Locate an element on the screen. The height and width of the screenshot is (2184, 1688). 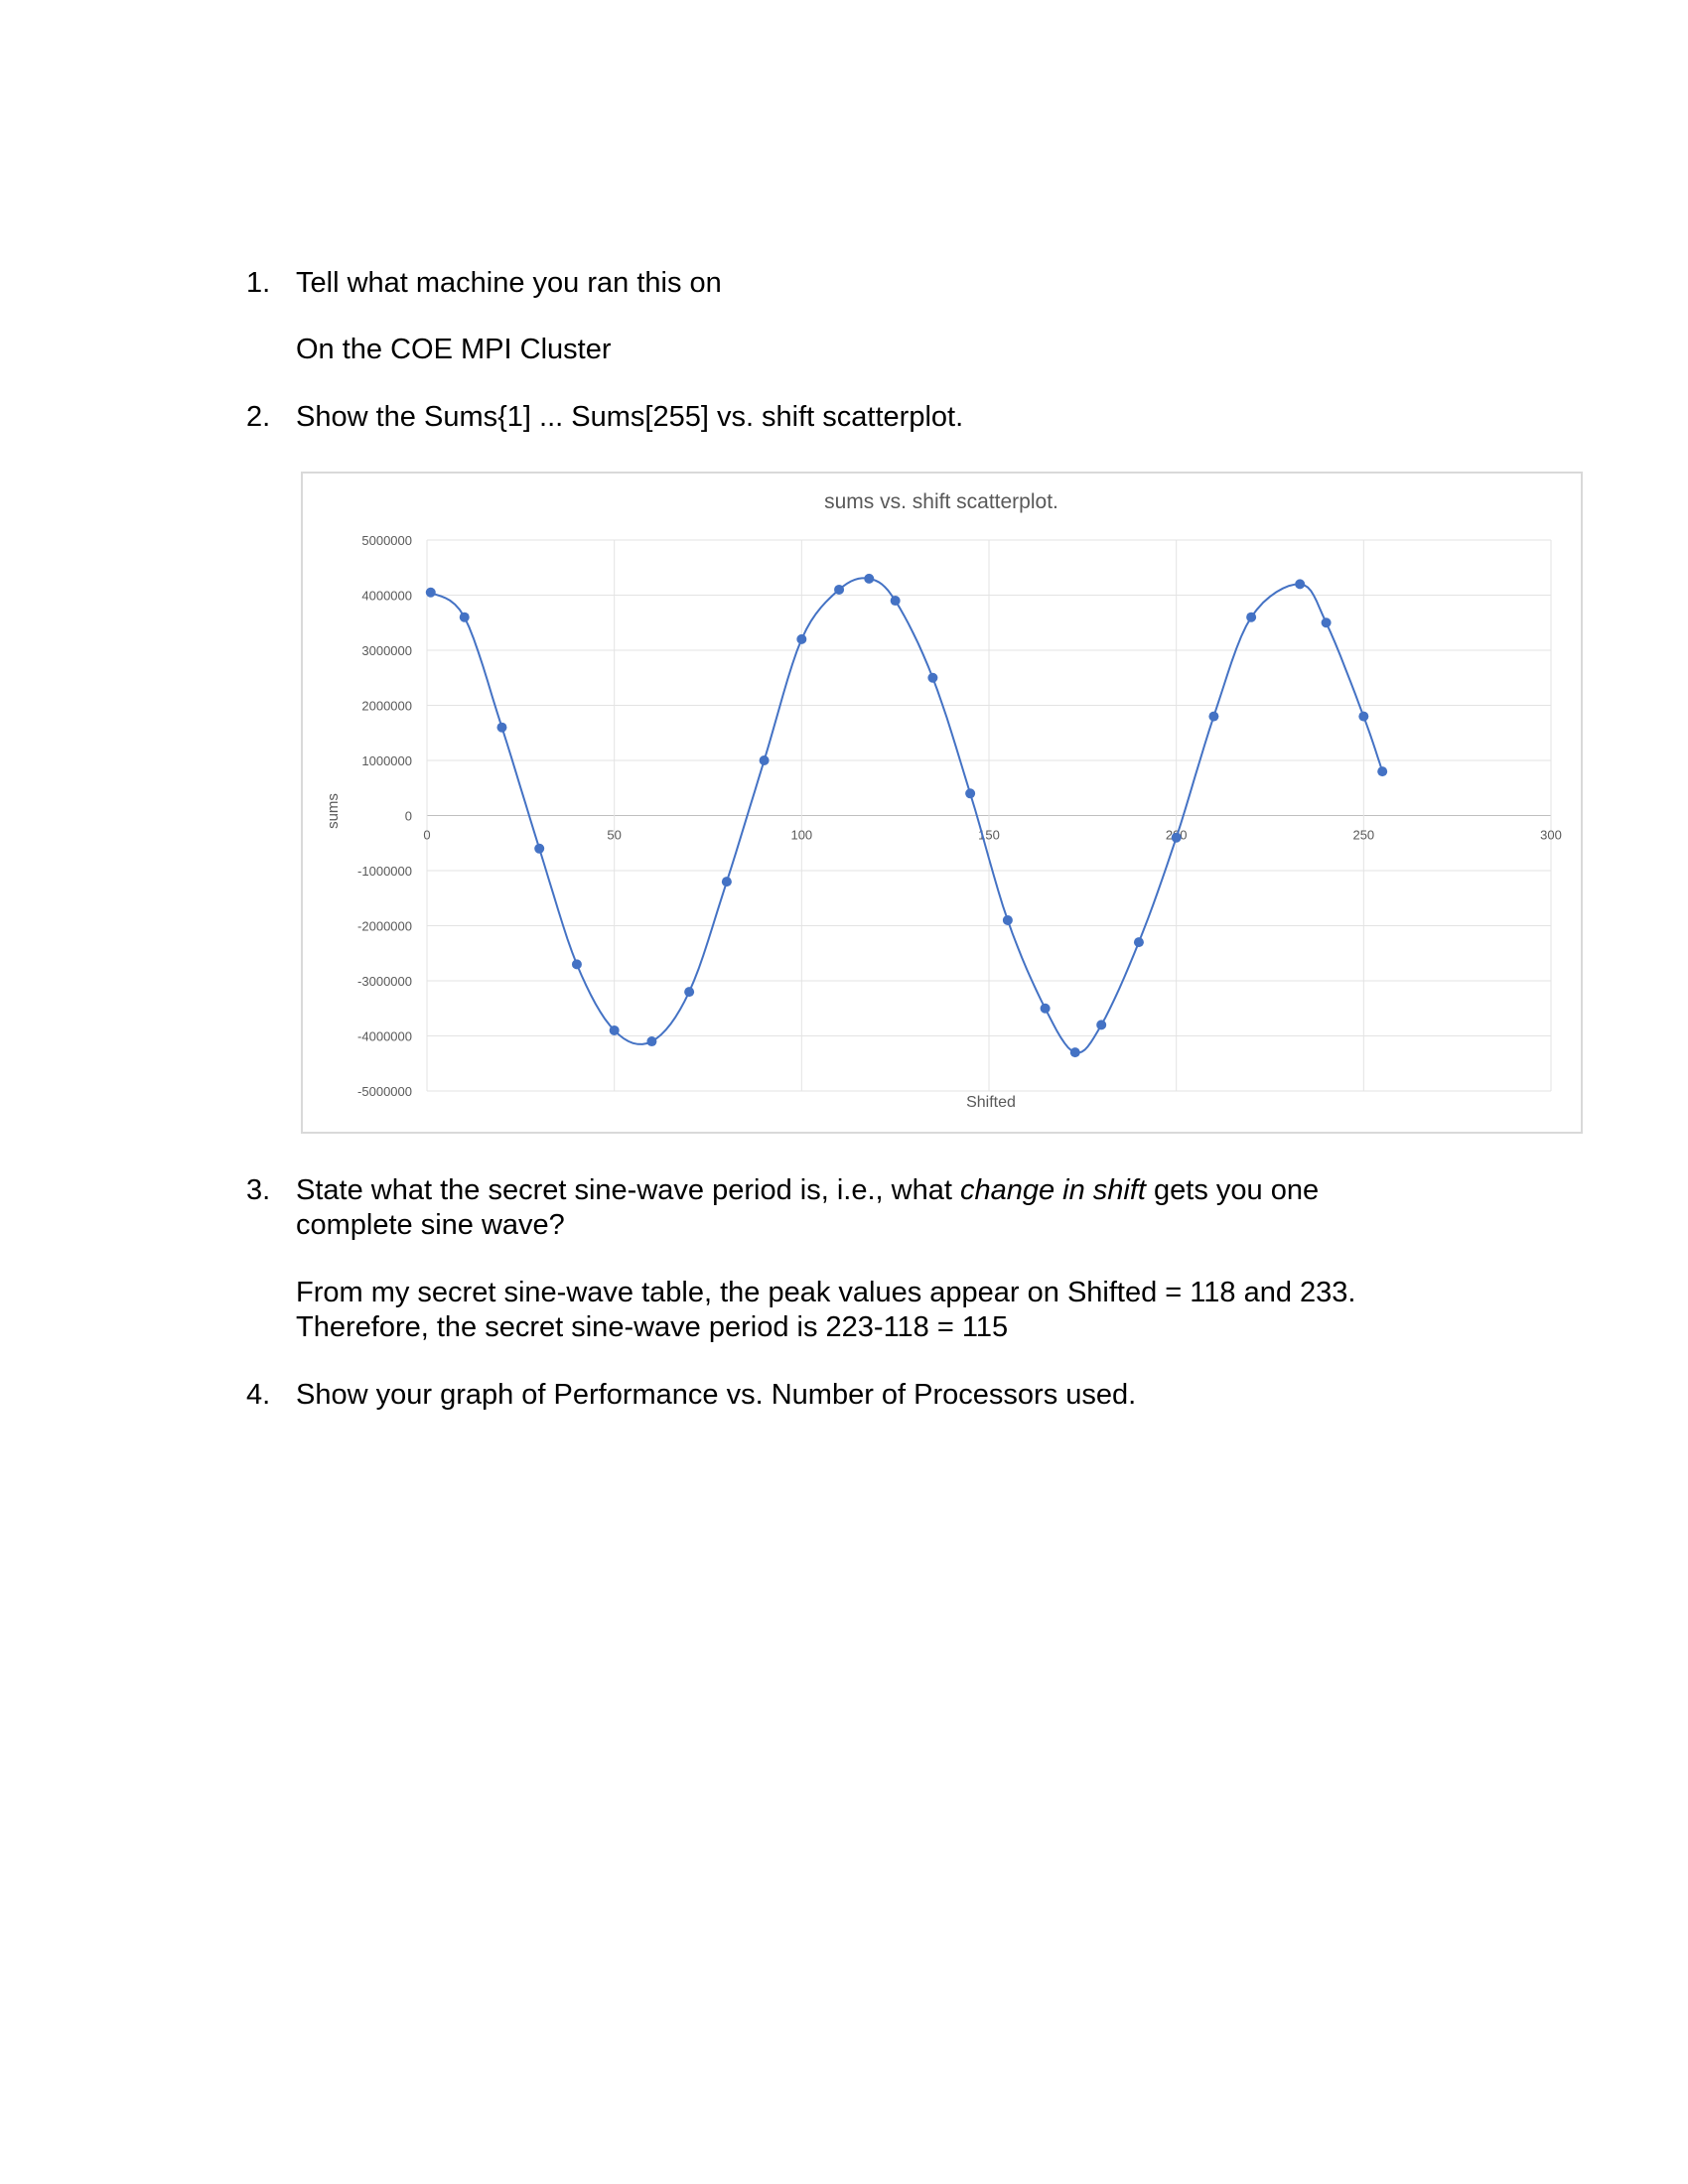
y-tick-label: 1000000 is located at coordinates (386, 760).